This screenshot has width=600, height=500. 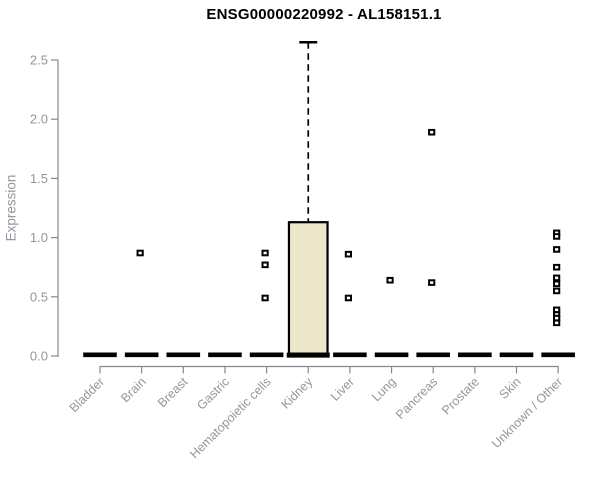 I want to click on x-category-label: Hematopoietic cells, so click(x=230, y=418).